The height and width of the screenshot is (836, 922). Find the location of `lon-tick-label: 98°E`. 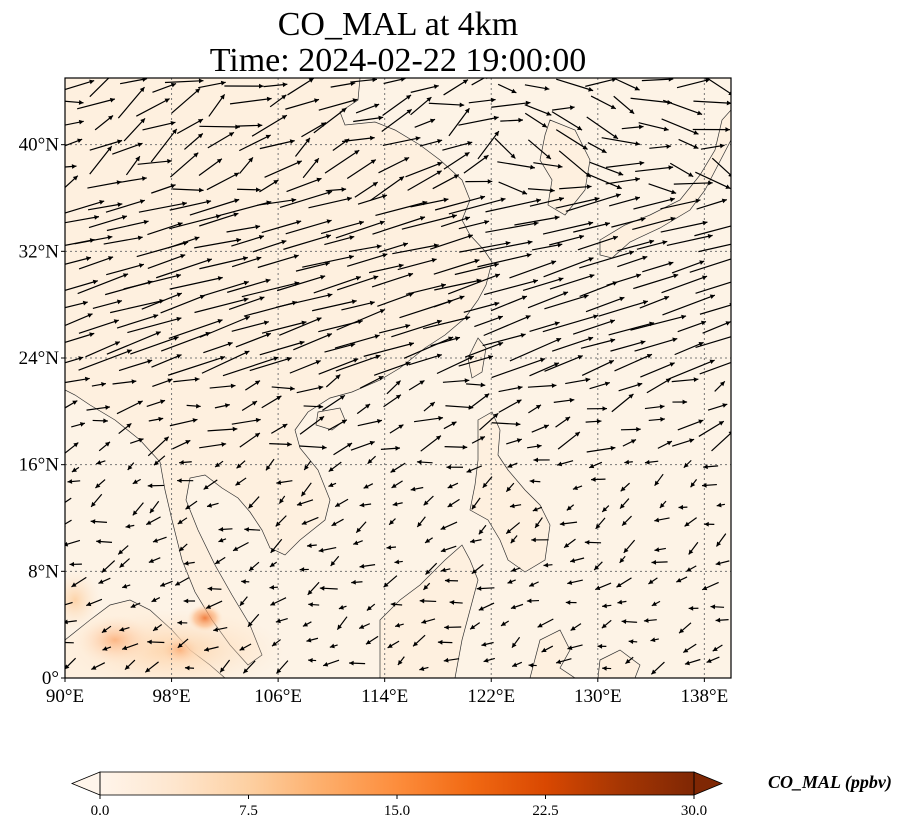

lon-tick-label: 98°E is located at coordinates (171, 696).